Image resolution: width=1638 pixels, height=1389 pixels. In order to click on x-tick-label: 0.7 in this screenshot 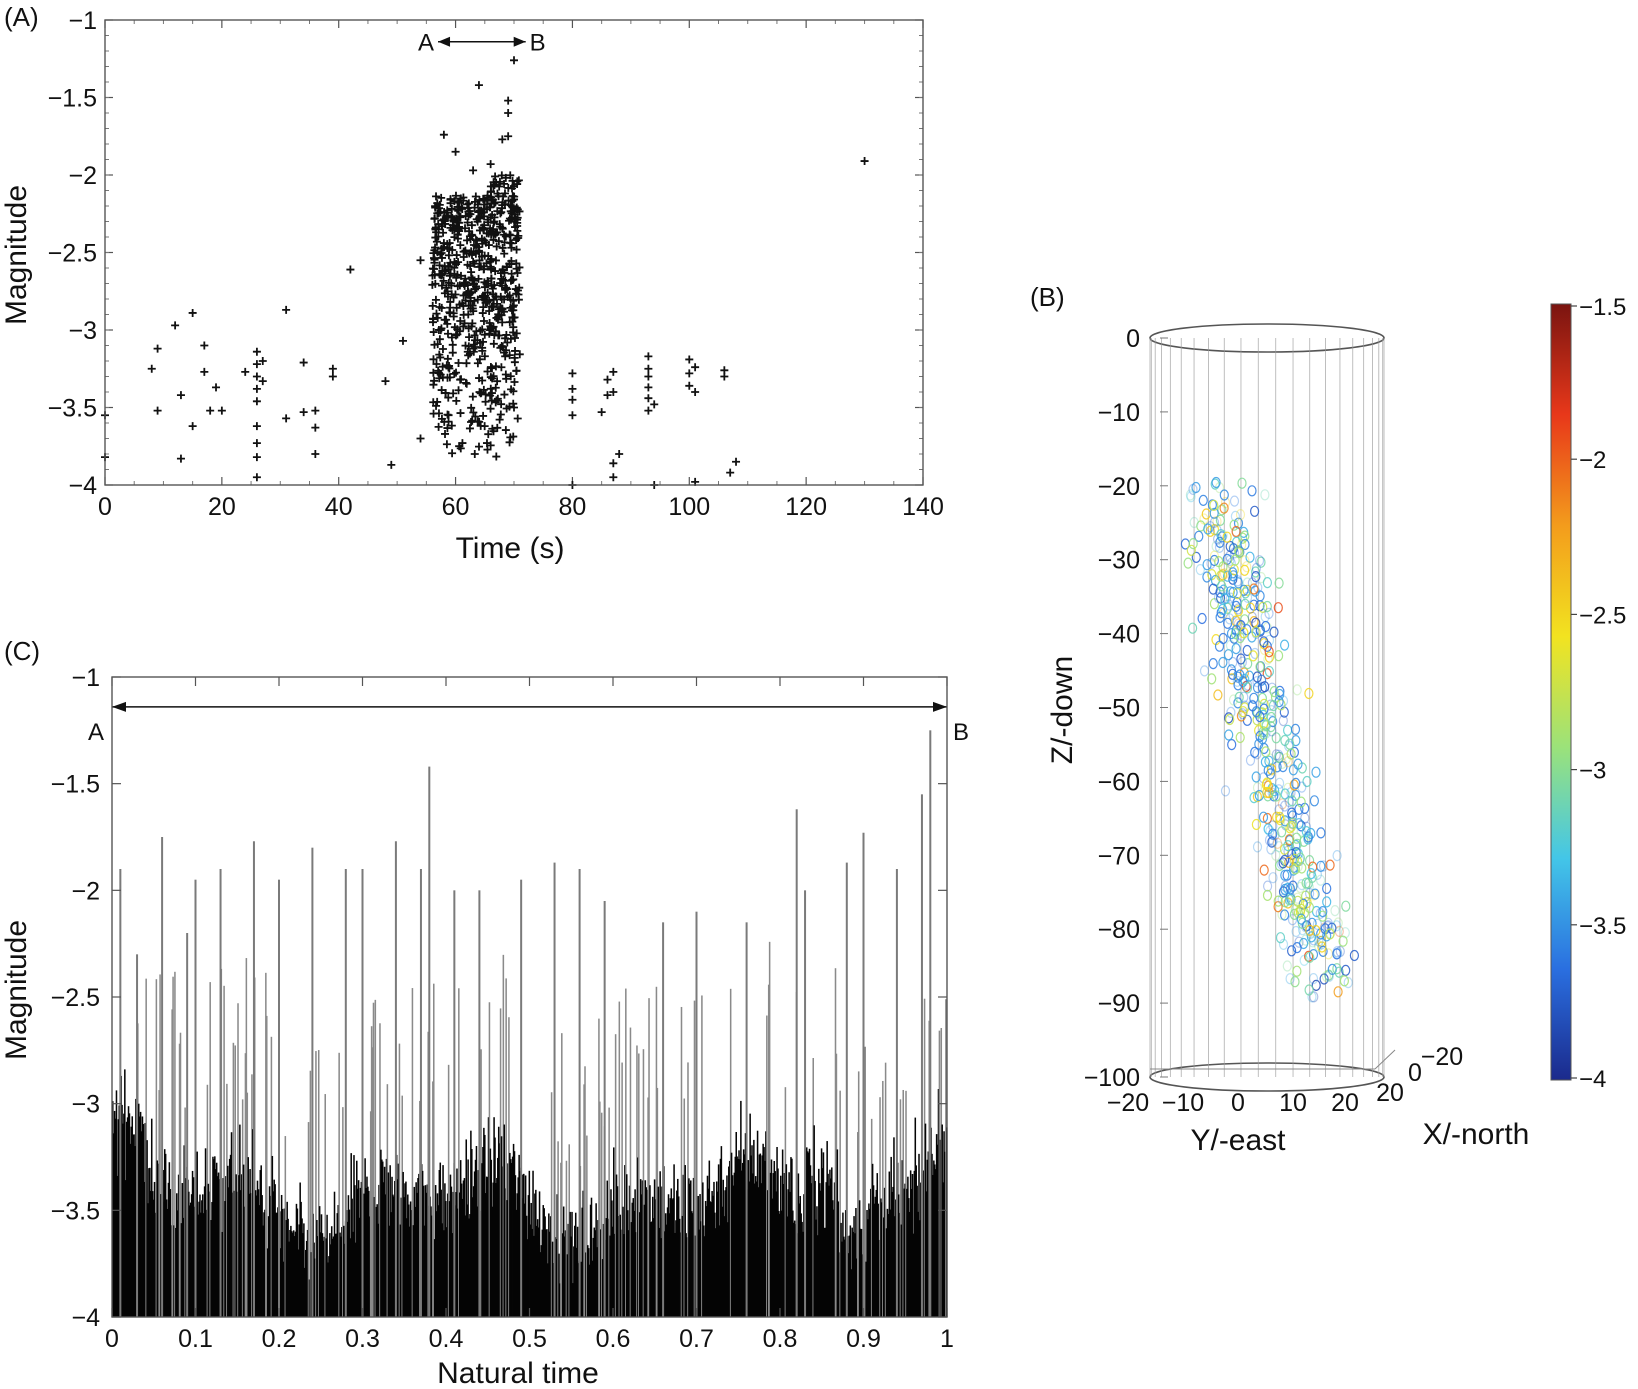, I will do `click(696, 1339)`.